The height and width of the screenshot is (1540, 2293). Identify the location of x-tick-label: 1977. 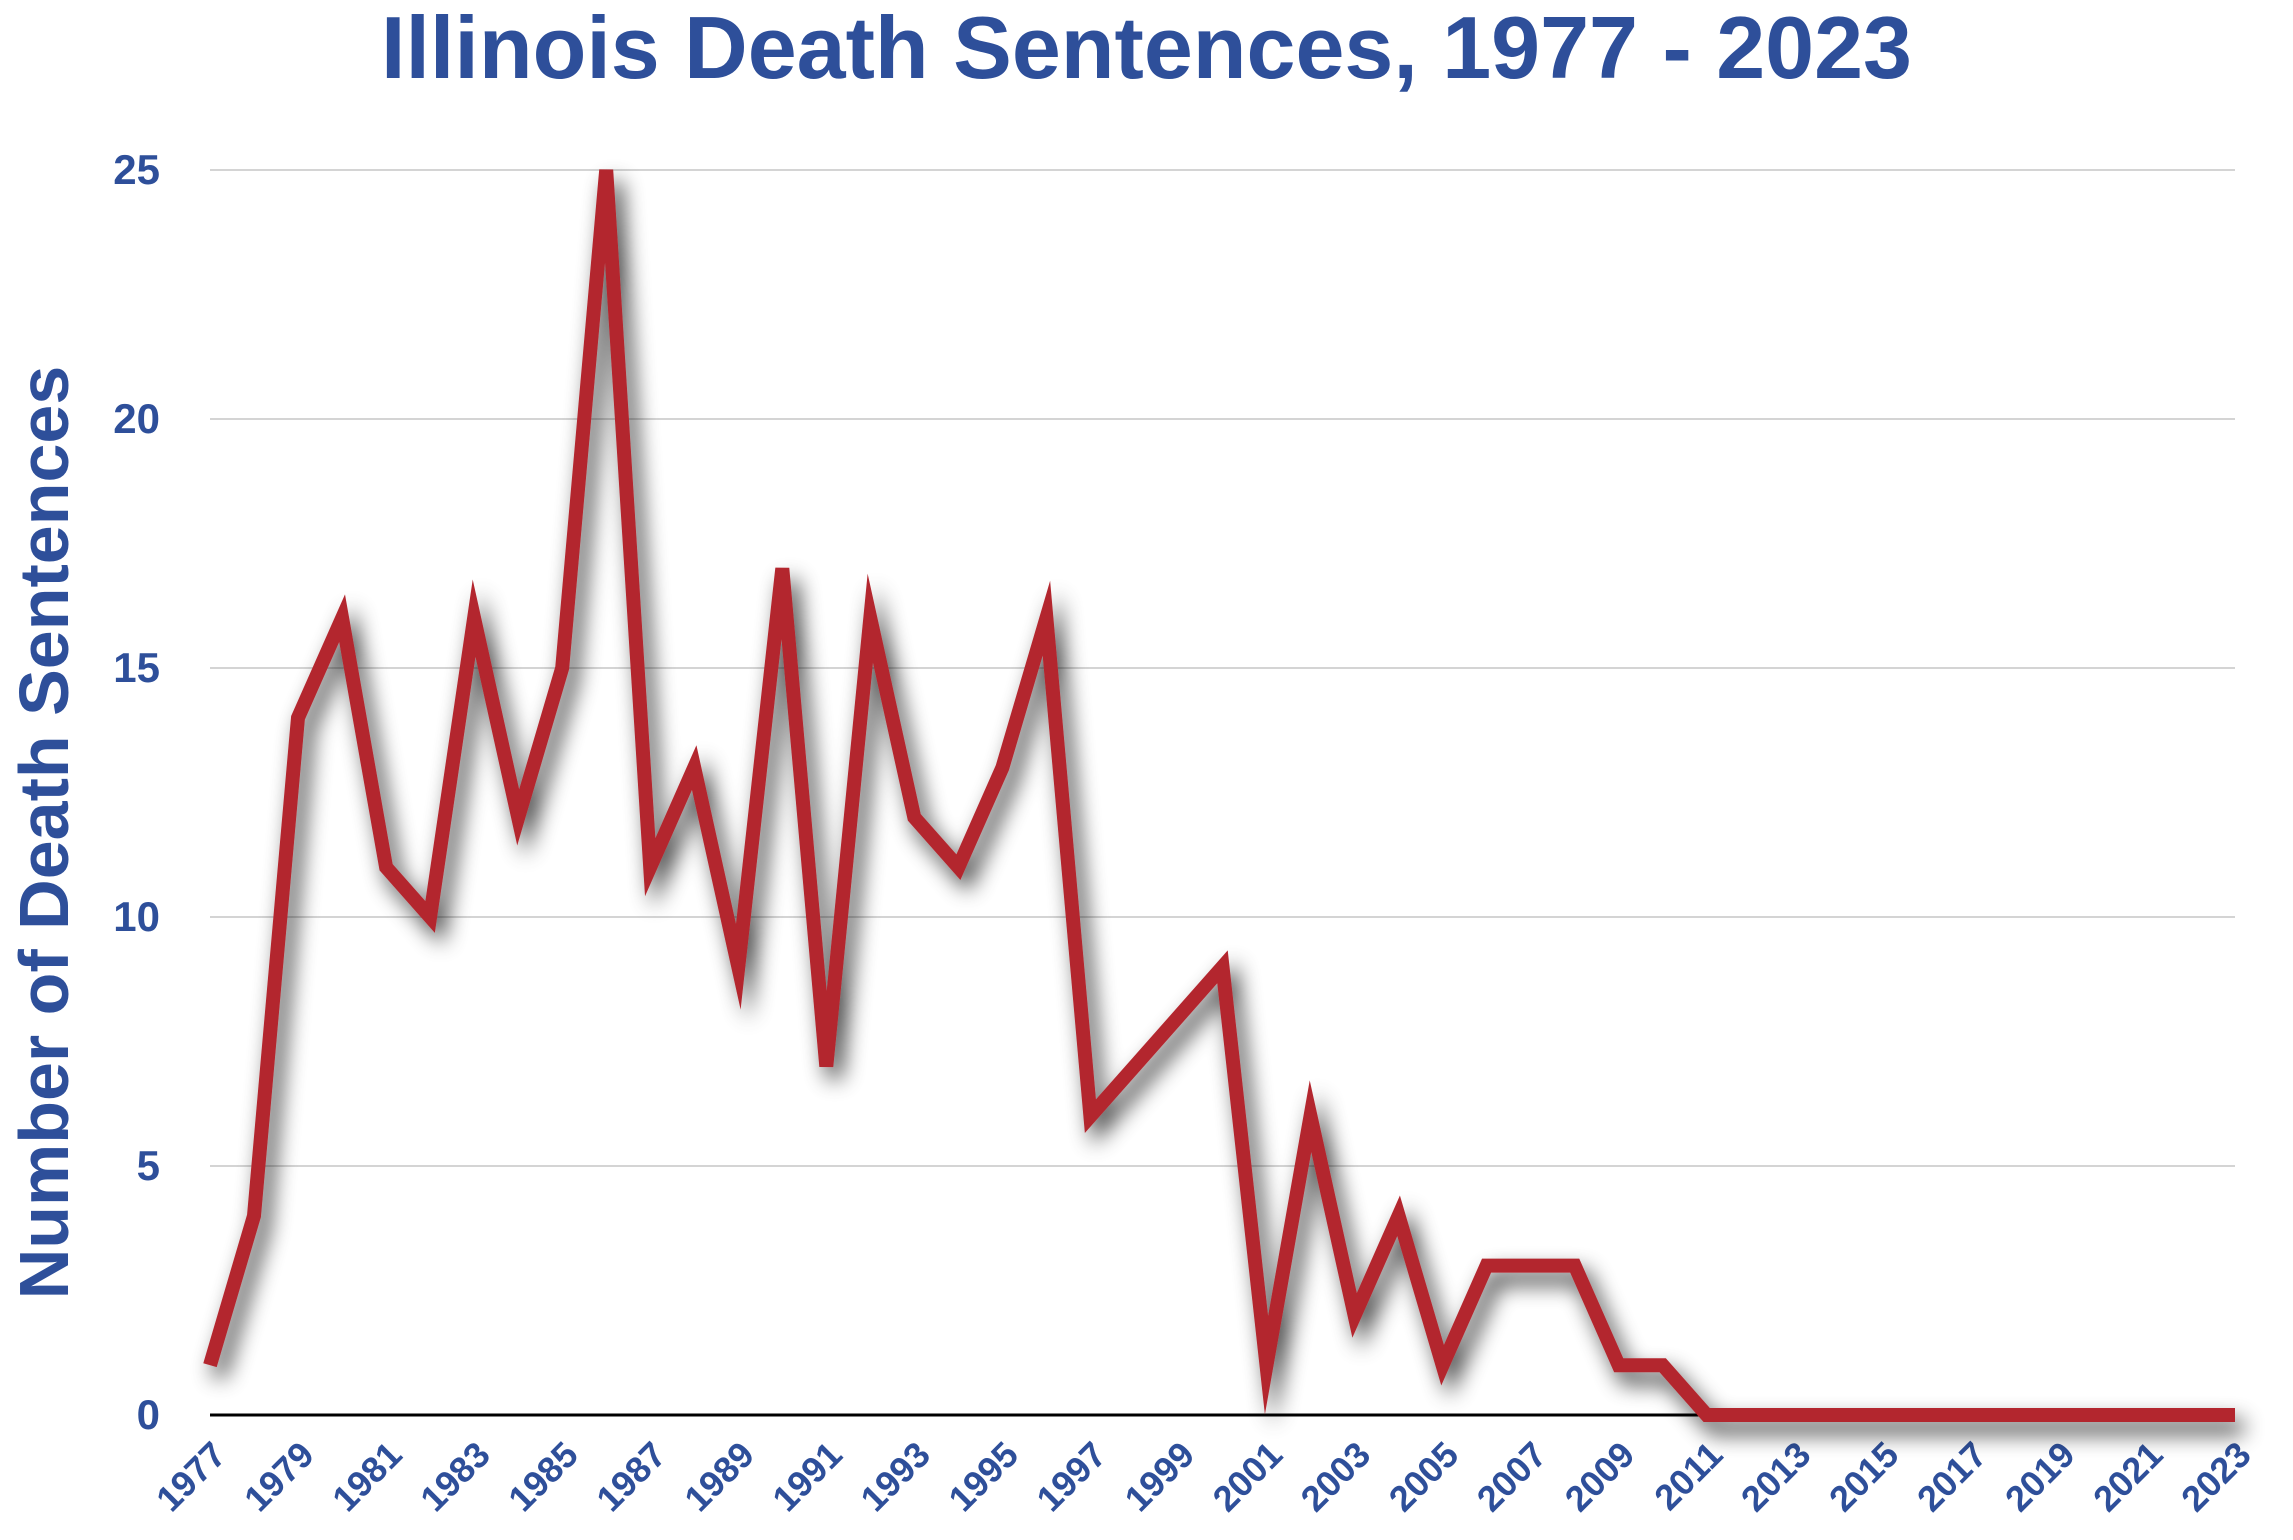
(191, 1477).